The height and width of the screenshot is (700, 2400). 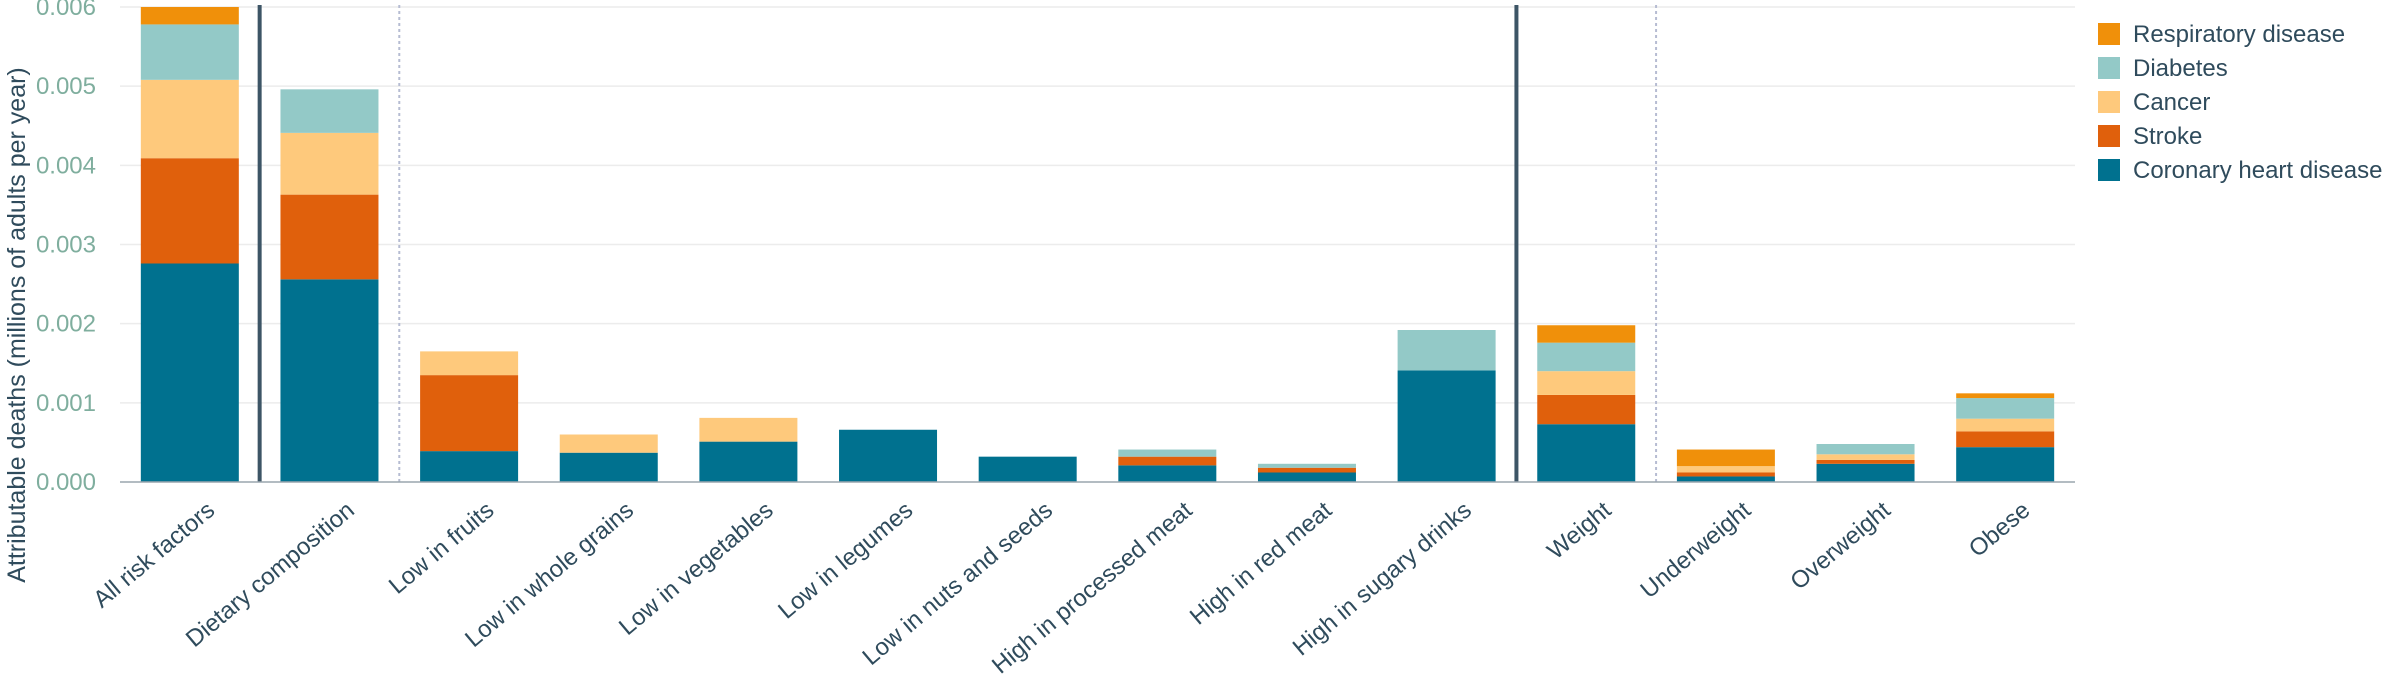 What do you see at coordinates (1840, 545) in the screenshot?
I see `x-tick-label: Overweight` at bounding box center [1840, 545].